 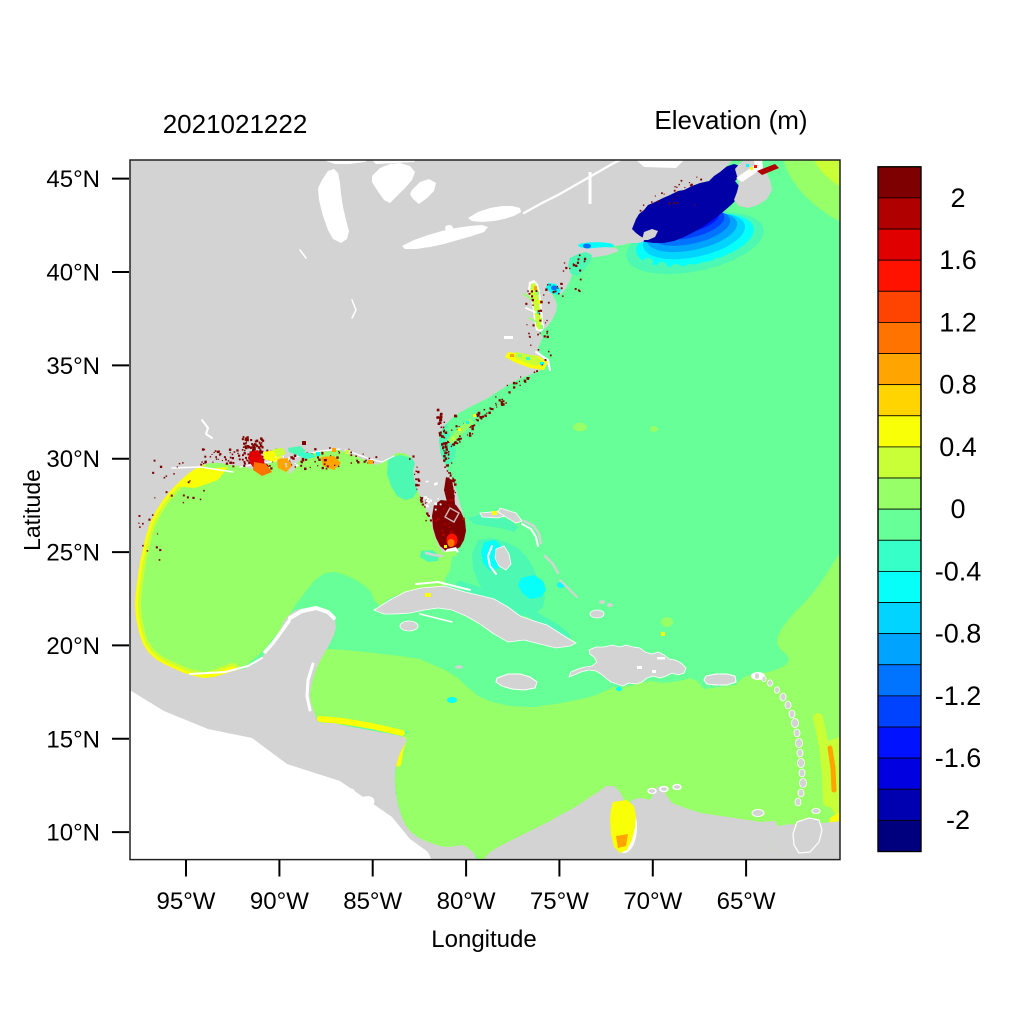 I want to click on svg-text: 1.2, so click(x=958, y=322).